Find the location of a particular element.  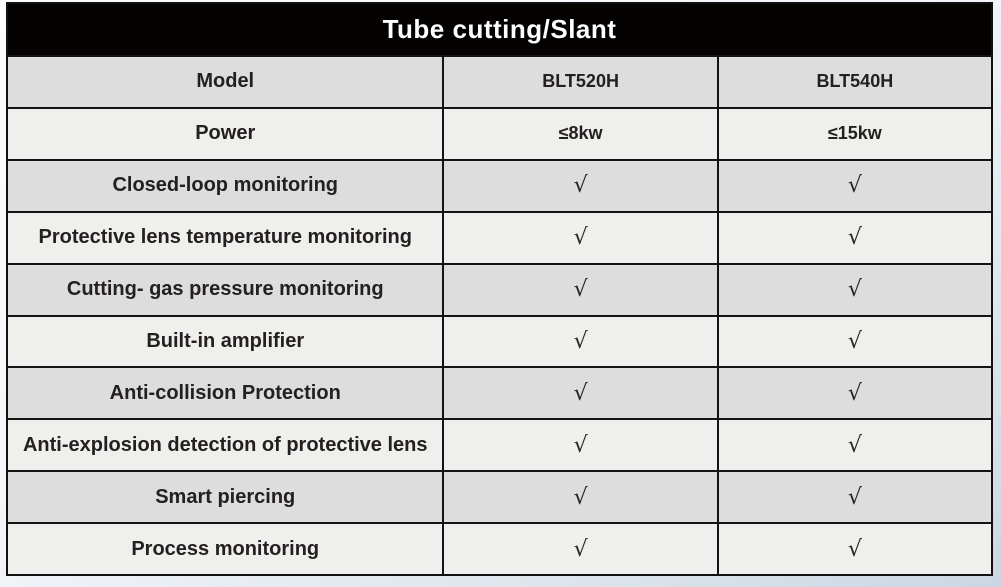

table-row-built-in-amplifier: Built-in amplifier √ √ is located at coordinates (499, 340).